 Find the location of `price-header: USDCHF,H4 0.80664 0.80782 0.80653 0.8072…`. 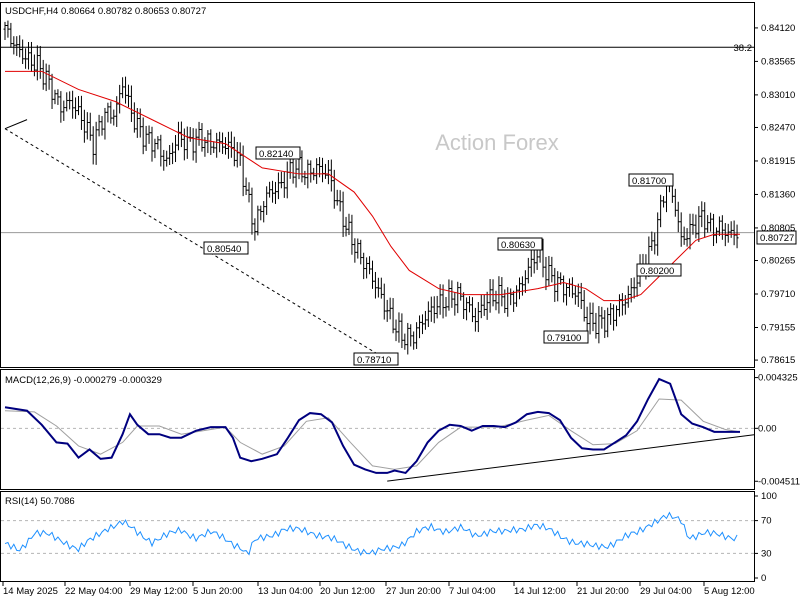

price-header: USDCHF,H4 0.80664 0.80782 0.80653 0.8072… is located at coordinates (105, 11).